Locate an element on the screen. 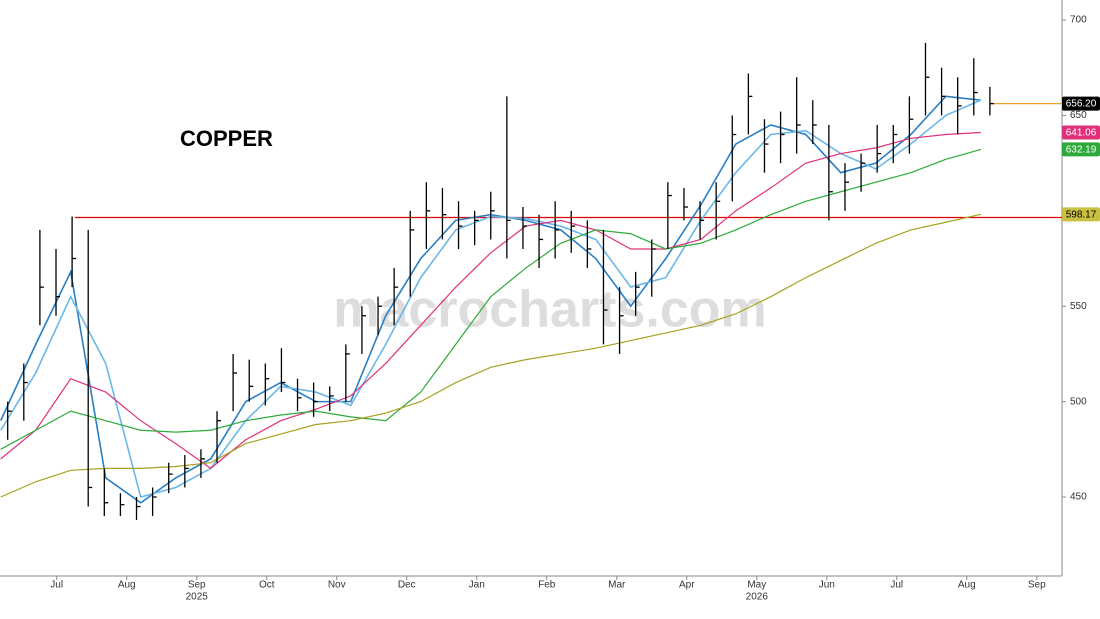  x-tick-label: Oct is located at coordinates (267, 585).